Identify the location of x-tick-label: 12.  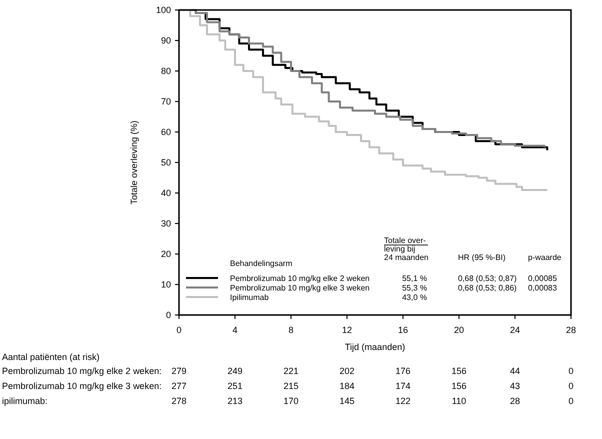
(347, 330).